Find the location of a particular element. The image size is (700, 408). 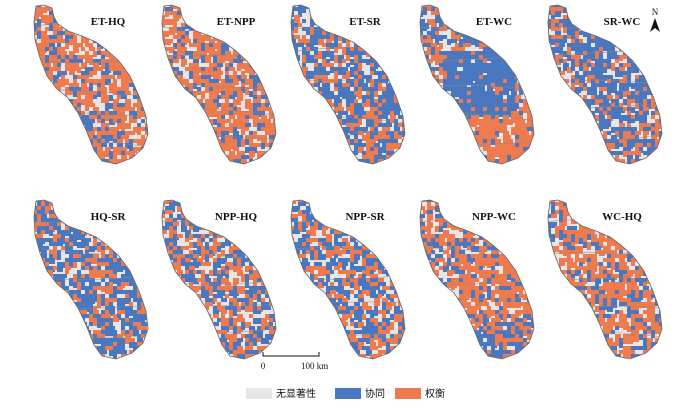

panel-title: ET-WC is located at coordinates (494, 22).